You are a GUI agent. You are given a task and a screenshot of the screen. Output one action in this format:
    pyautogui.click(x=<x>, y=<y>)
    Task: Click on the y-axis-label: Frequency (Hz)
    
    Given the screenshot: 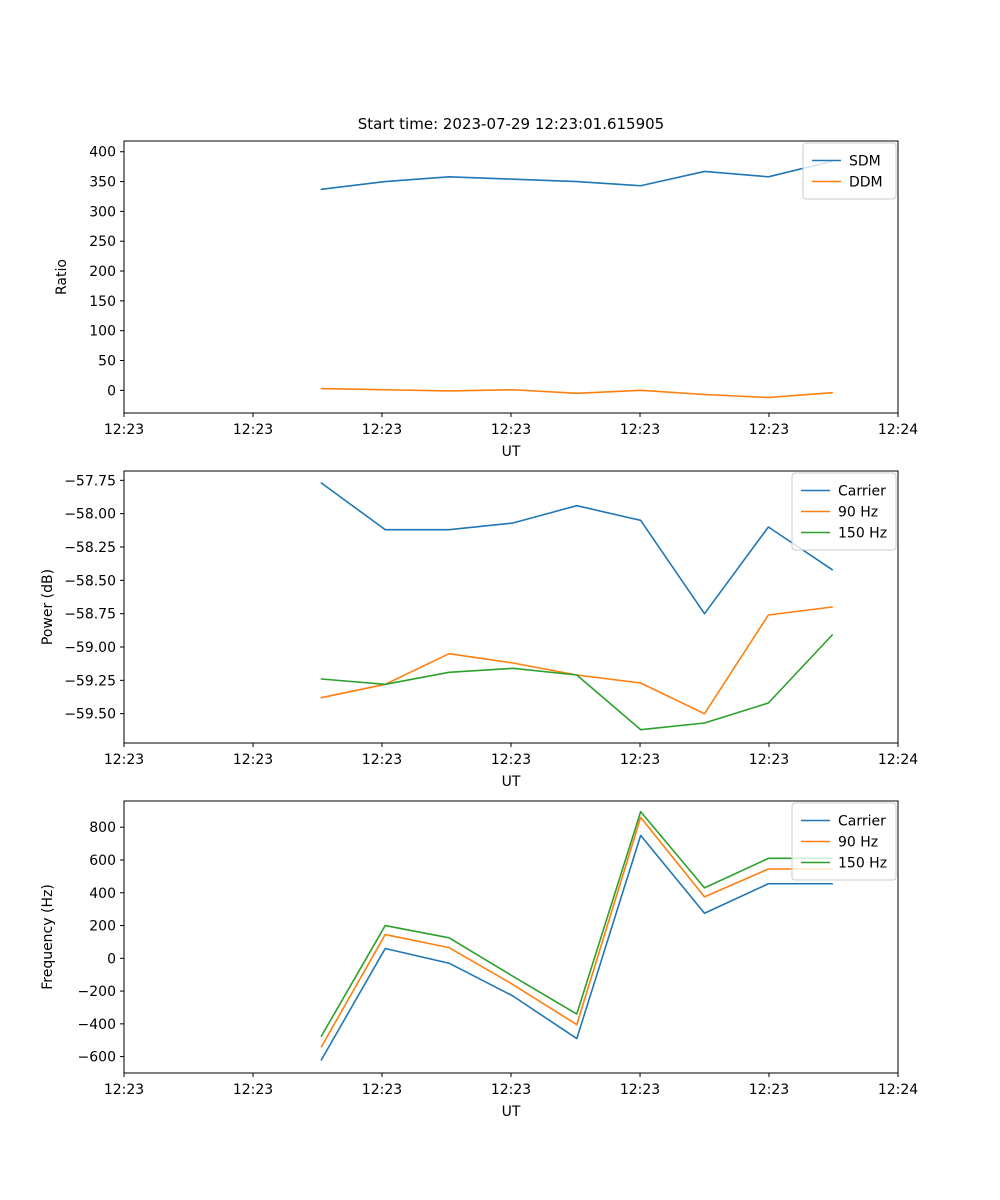 What is the action you would take?
    pyautogui.click(x=48, y=937)
    